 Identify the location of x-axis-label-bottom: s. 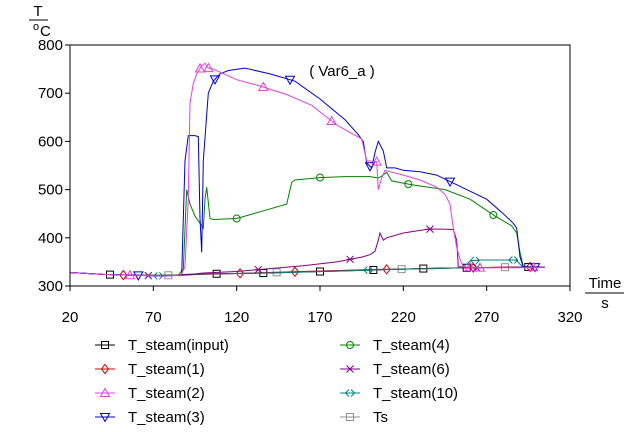
(605, 303).